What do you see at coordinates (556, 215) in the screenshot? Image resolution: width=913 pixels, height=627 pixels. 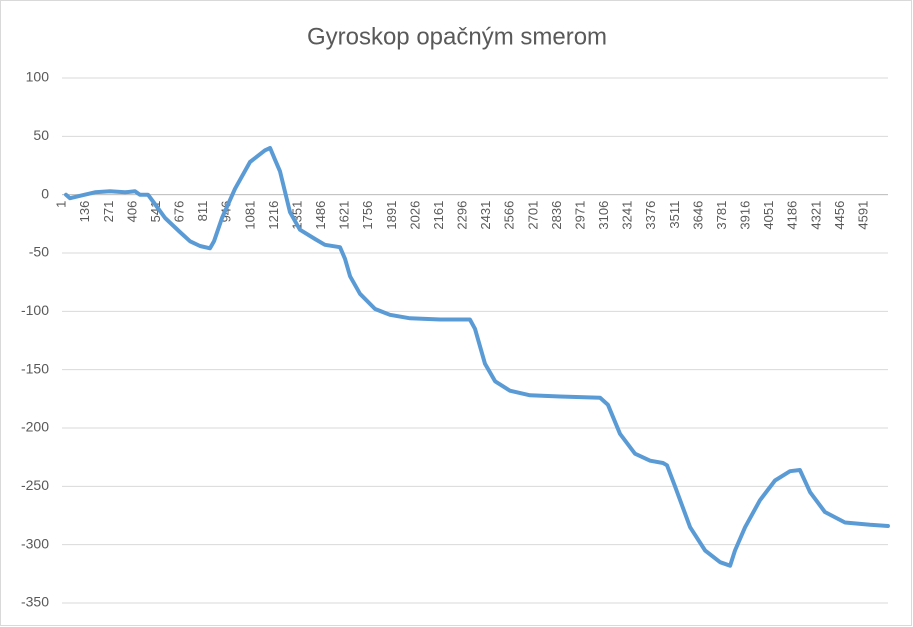 I see `x-tick-label: 2836` at bounding box center [556, 215].